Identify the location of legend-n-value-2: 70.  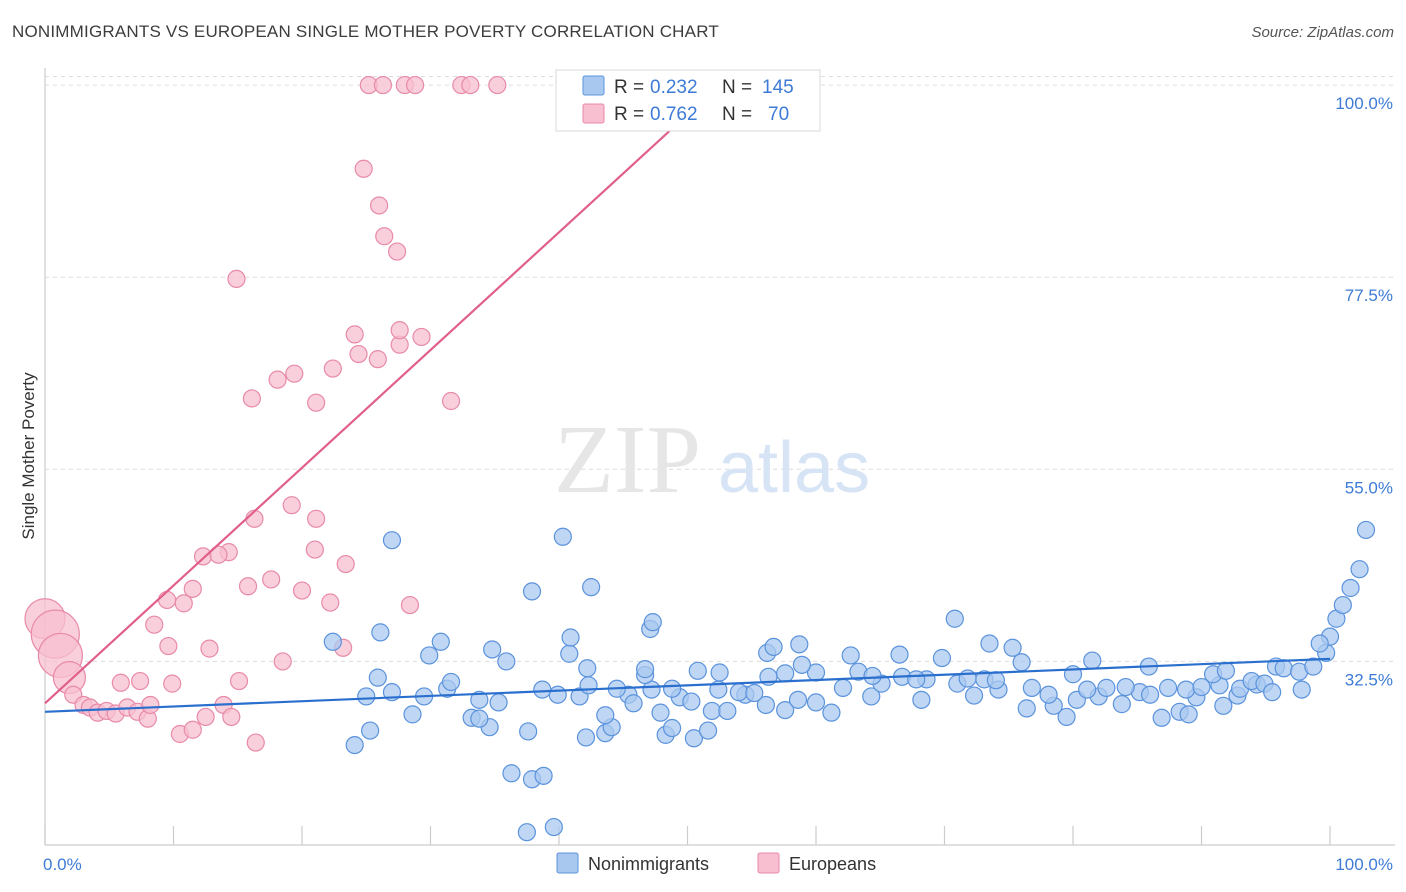
(778, 114).